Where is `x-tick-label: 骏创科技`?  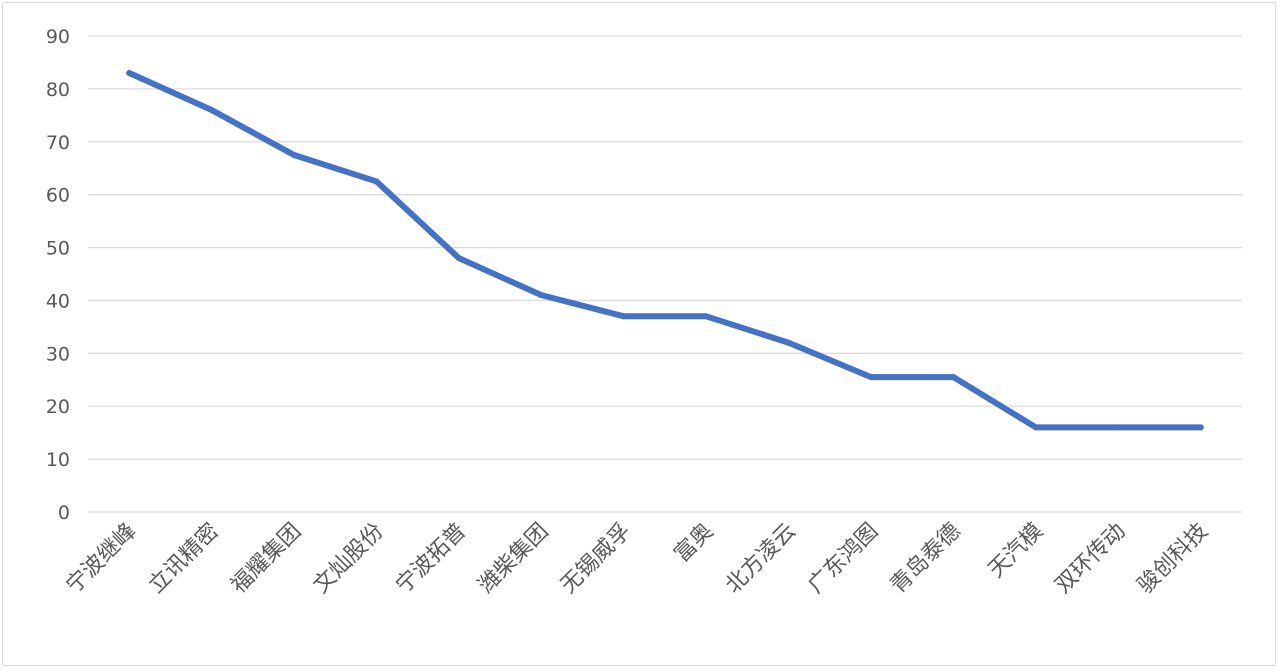
x-tick-label: 骏创科技 is located at coordinates (1173, 559).